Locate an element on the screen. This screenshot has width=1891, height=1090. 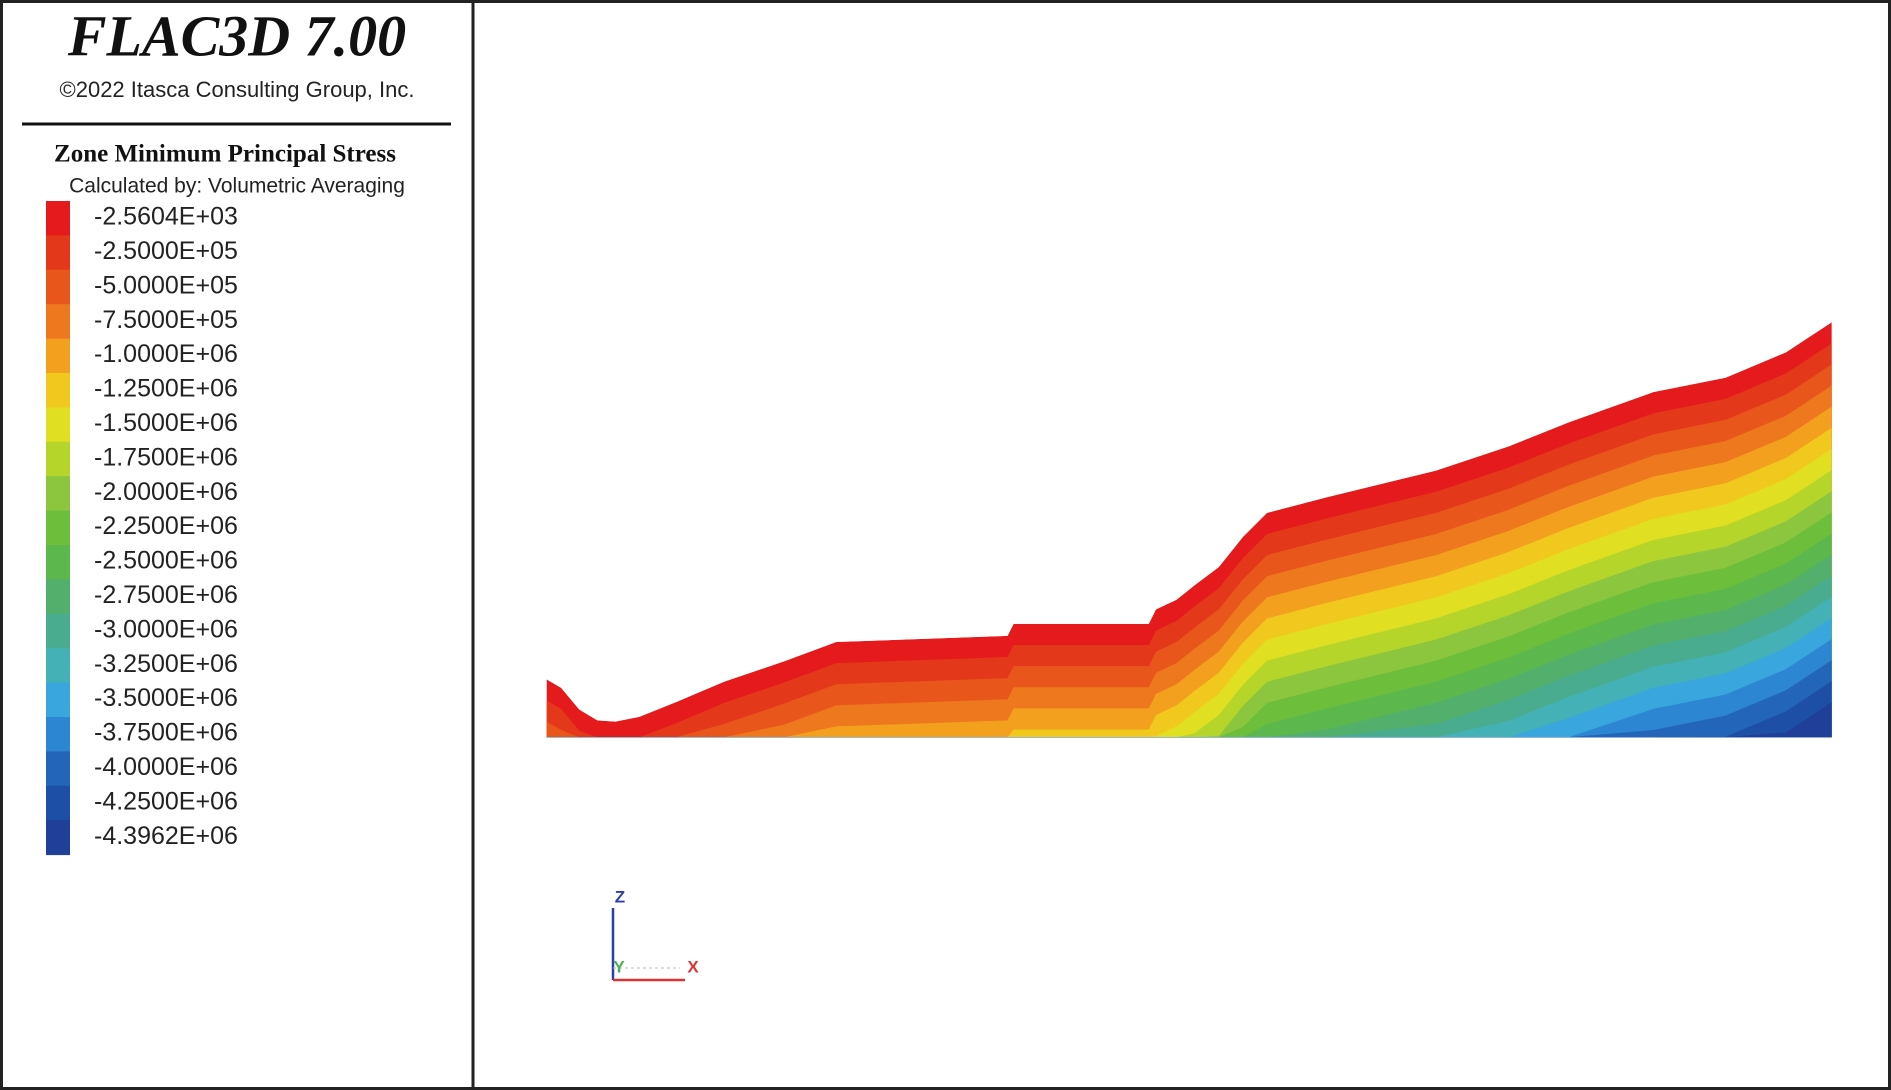
y-label: Y is located at coordinates (619, 966).